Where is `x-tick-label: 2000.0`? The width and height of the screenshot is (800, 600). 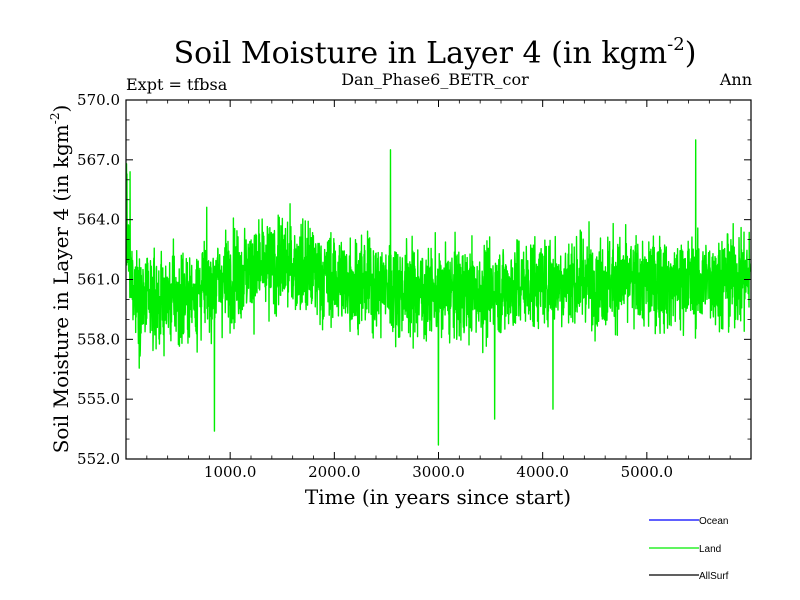
x-tick-label: 2000.0 is located at coordinates (334, 472).